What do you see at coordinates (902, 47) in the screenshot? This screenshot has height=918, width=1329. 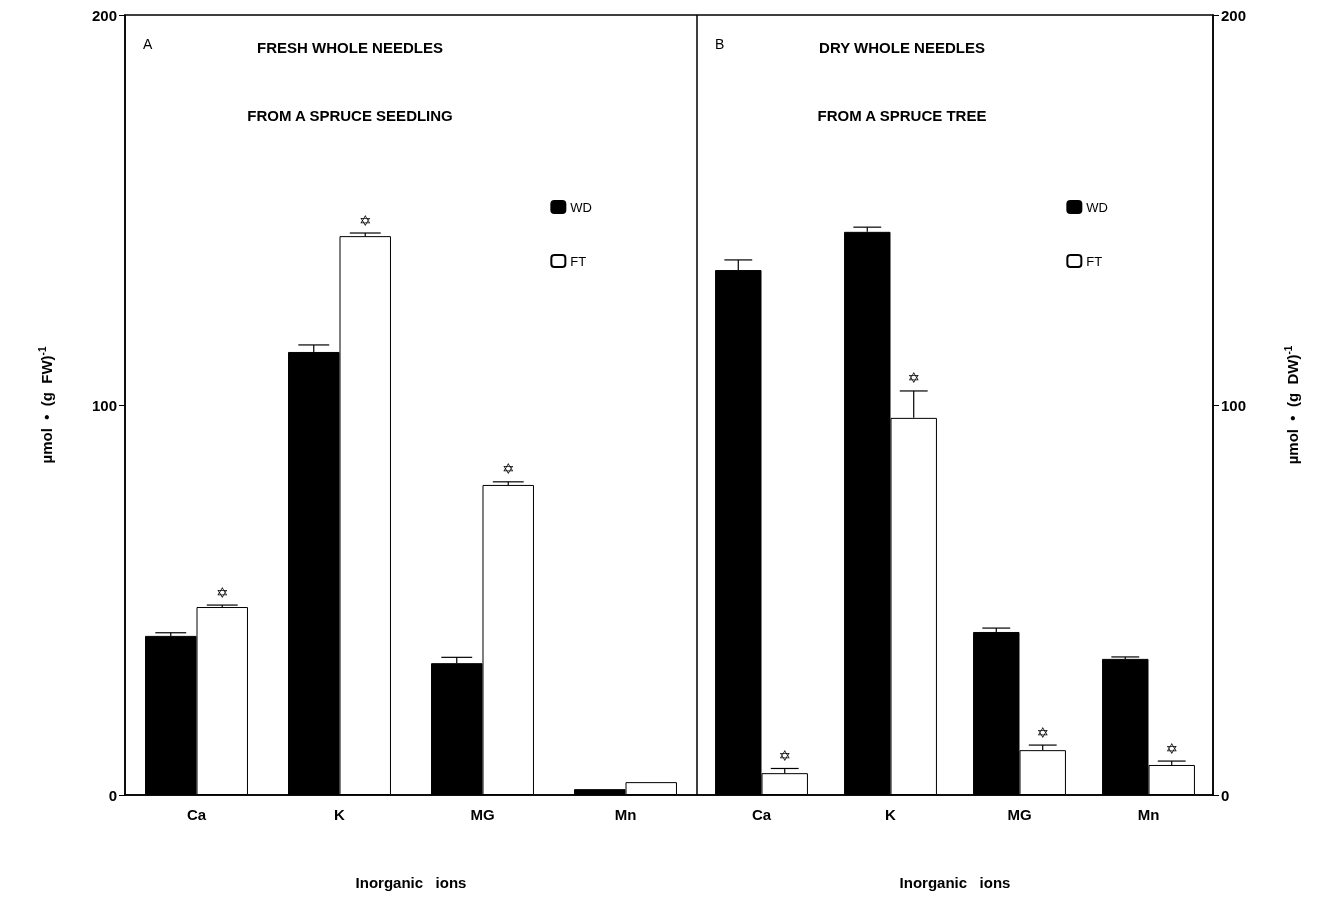 I see `text: DRY WHOLE NEEDLES` at bounding box center [902, 47].